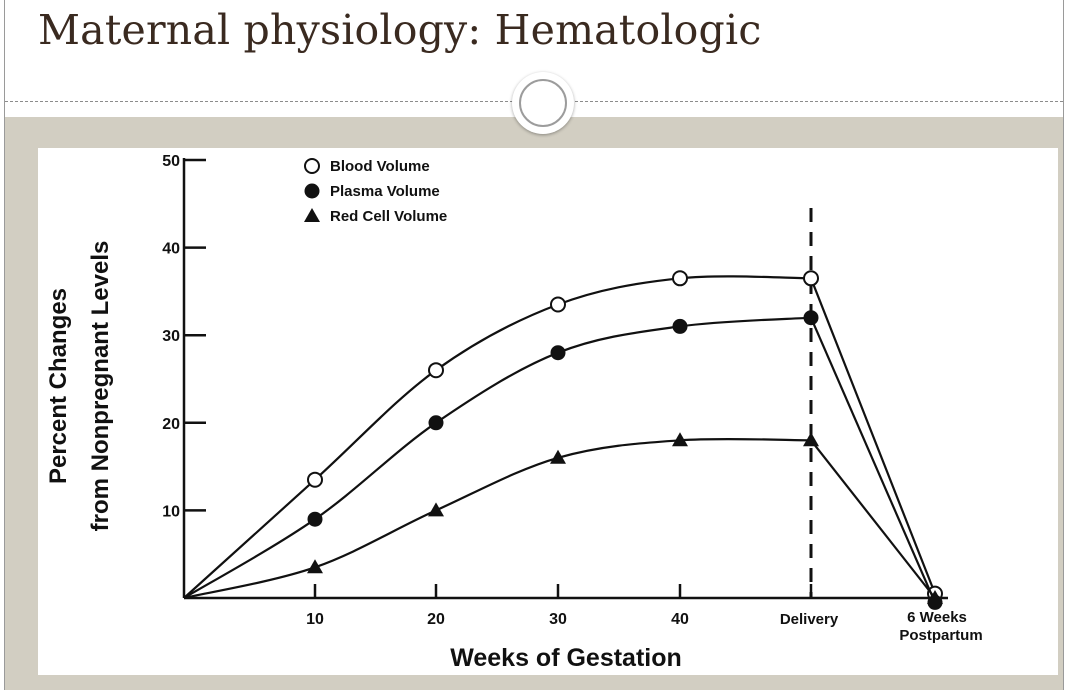 Image resolution: width=1068 pixels, height=690 pixels. Describe the element at coordinates (400, 30) in the screenshot. I see `slide-title: Maternal physiology: Hematologic` at that location.